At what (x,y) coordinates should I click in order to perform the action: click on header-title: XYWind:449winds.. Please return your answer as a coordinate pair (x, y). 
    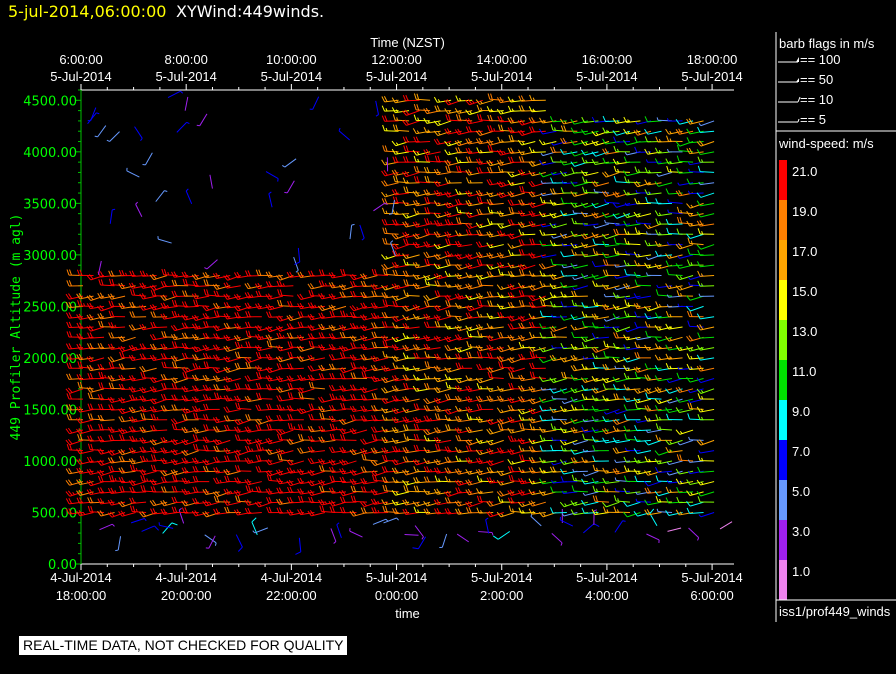
    Looking at the image, I should click on (250, 11).